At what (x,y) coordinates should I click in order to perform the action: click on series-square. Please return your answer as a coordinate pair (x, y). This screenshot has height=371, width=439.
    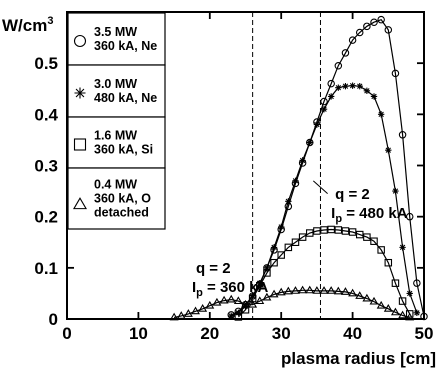
    Looking at the image, I should click on (324, 273).